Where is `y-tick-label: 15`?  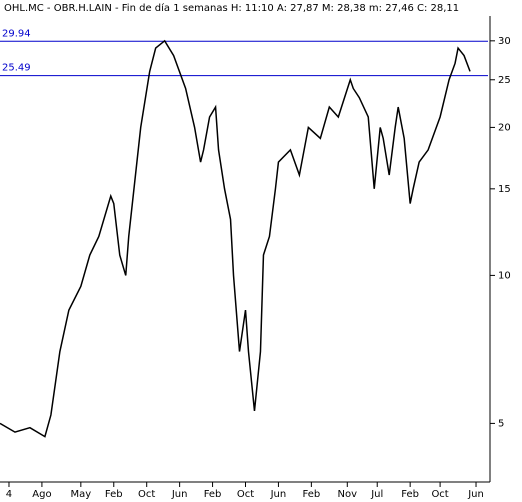
y-tick-label: 15 is located at coordinates (504, 189).